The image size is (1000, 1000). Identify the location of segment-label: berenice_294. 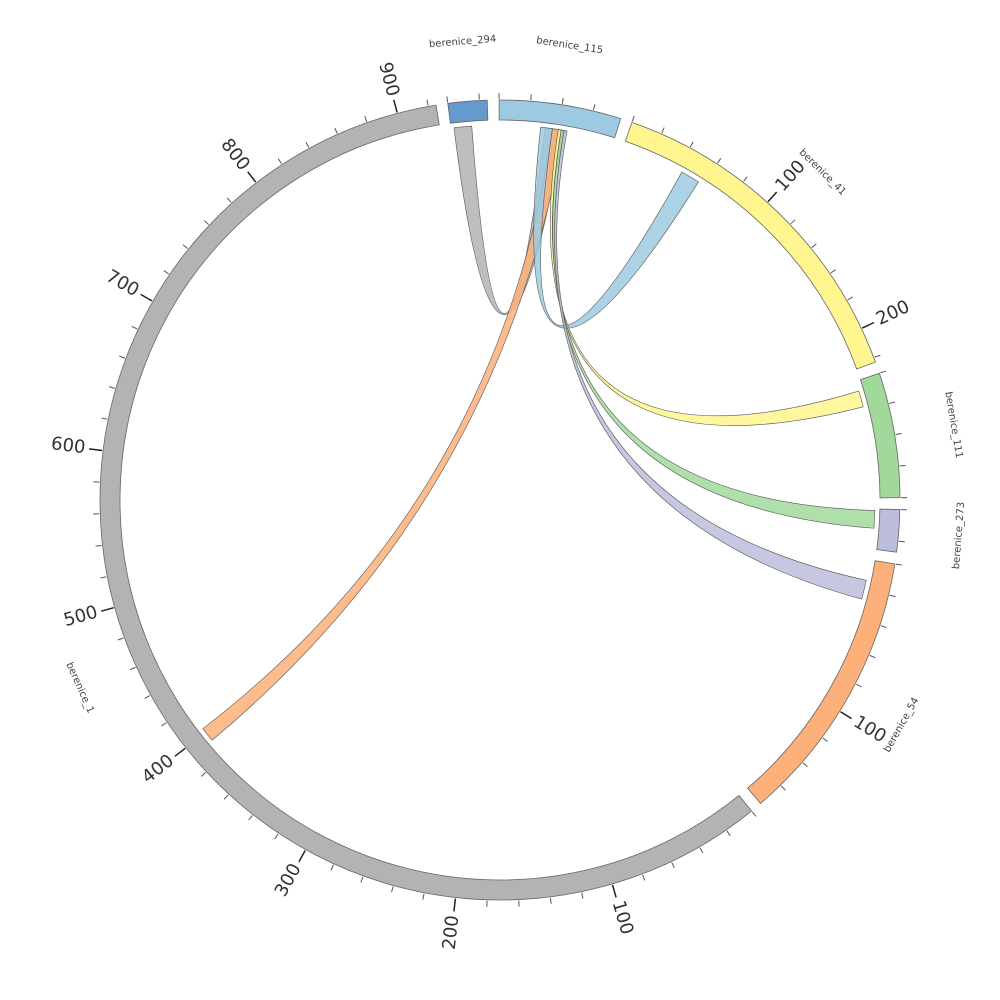
(463, 42).